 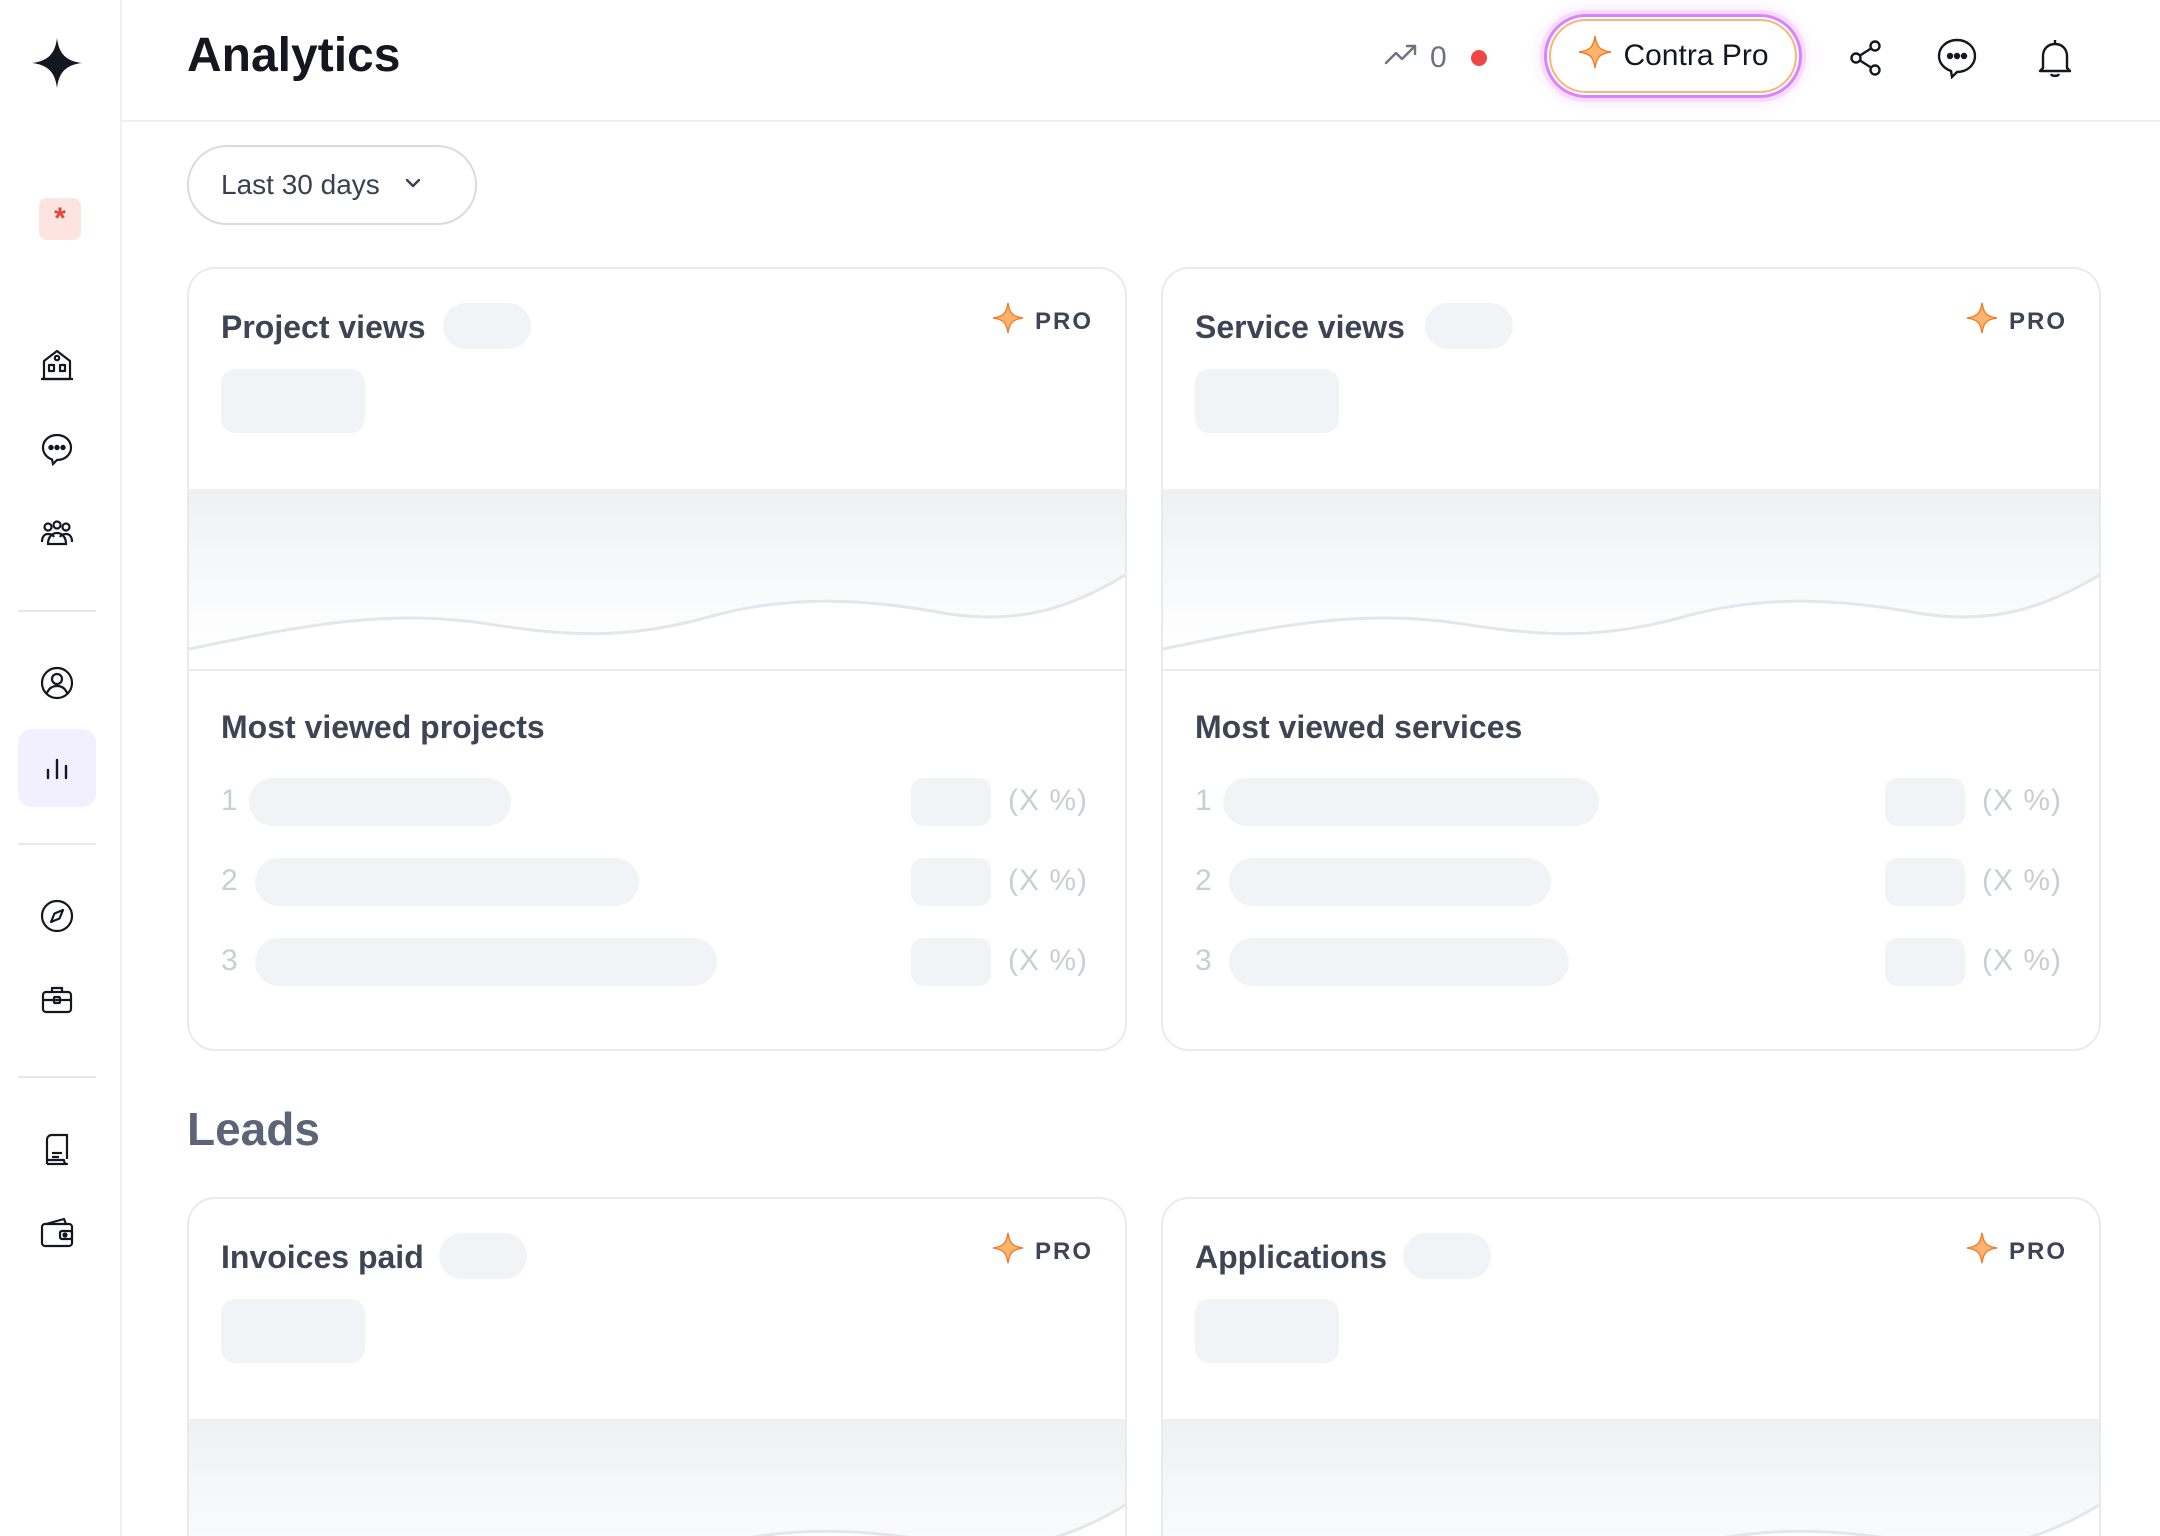 I want to click on invoices-icon, so click(x=57, y=1149).